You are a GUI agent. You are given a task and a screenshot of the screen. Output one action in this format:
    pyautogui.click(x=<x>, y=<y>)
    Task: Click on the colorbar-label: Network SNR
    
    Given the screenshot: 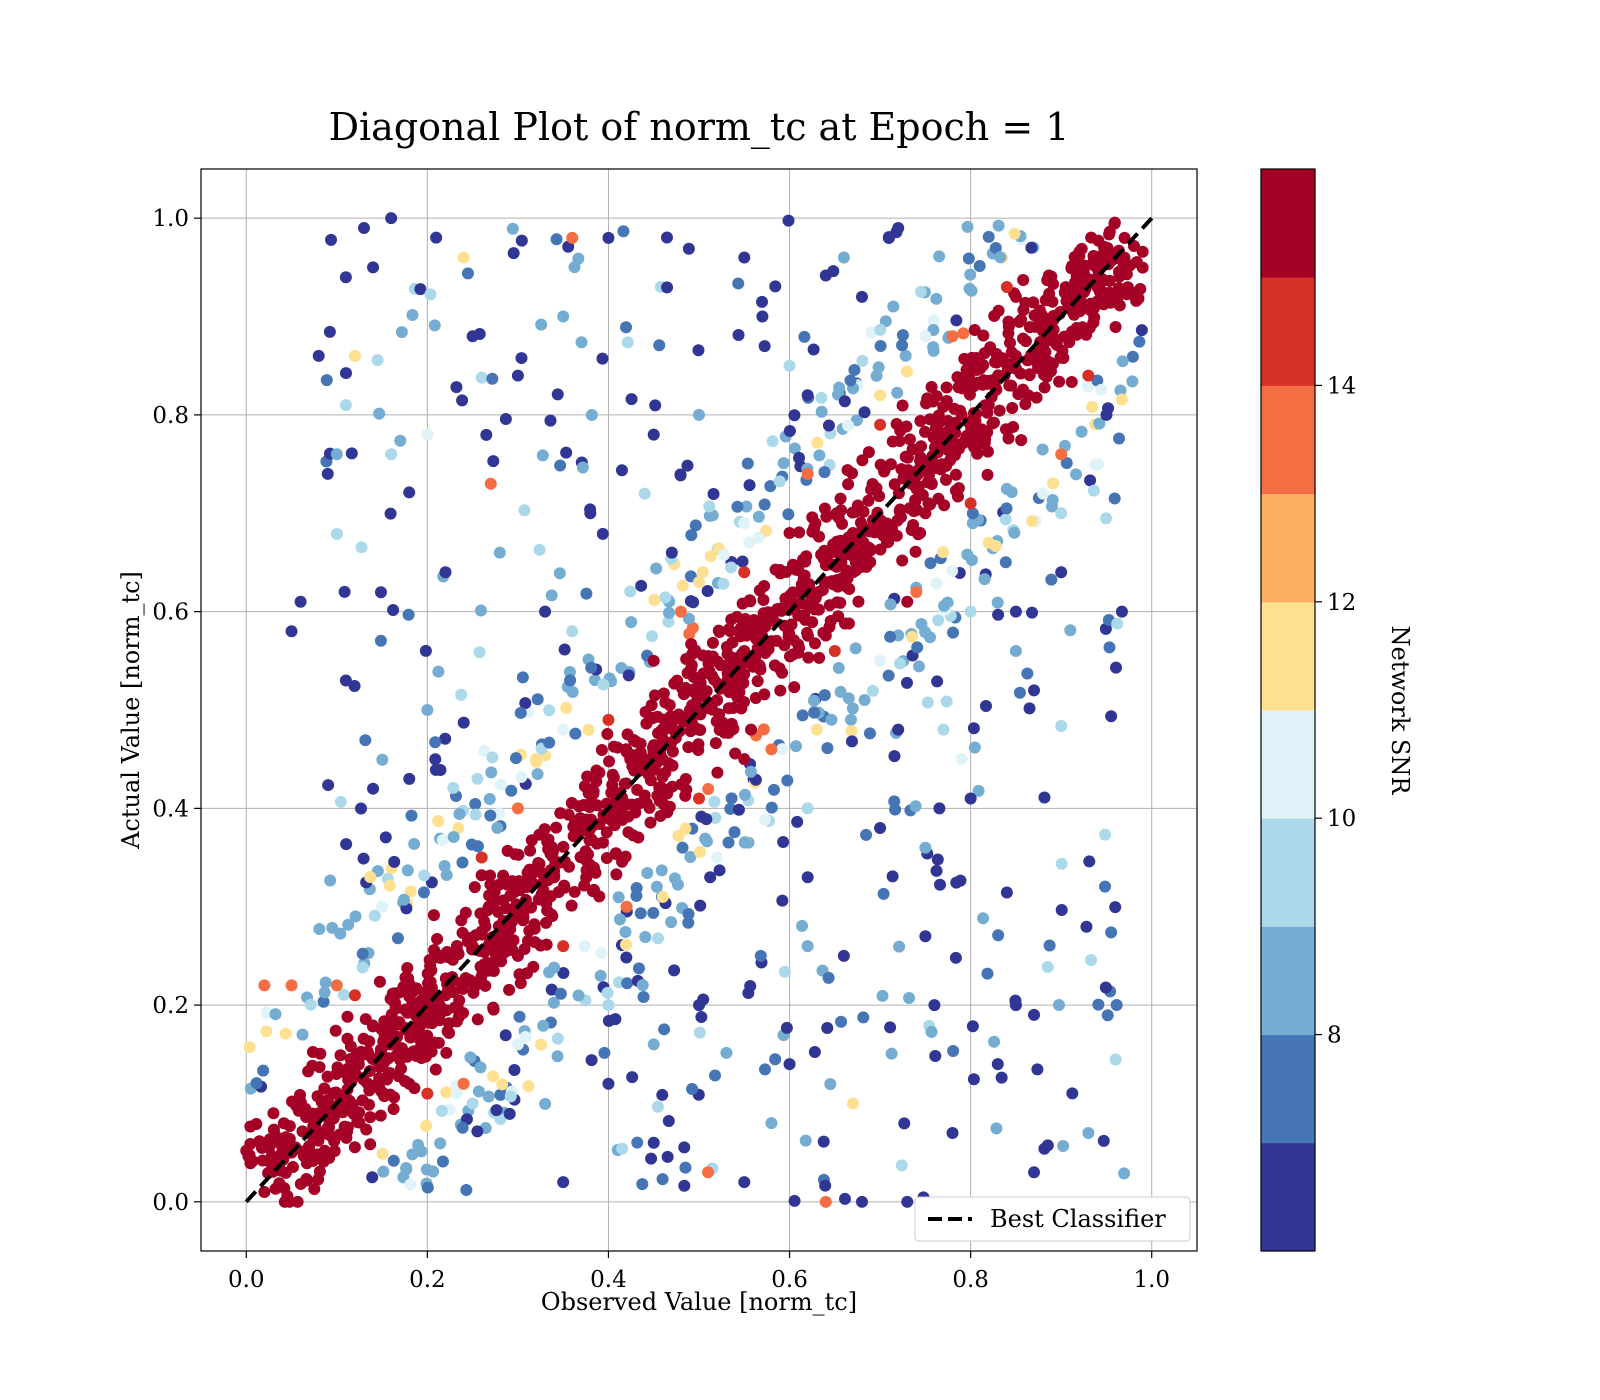 What is the action you would take?
    pyautogui.click(x=1400, y=711)
    